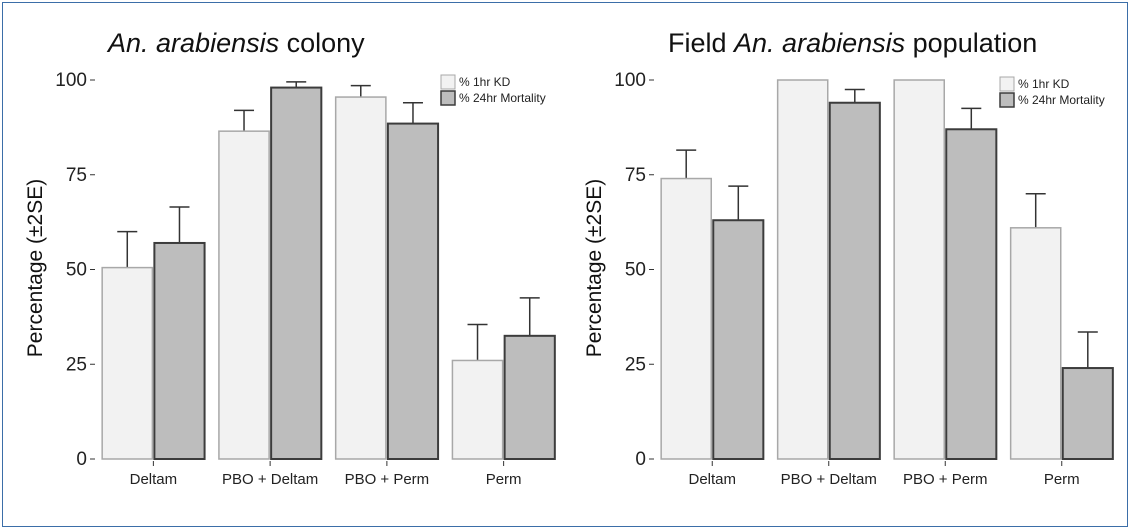  Describe the element at coordinates (594, 268) in the screenshot. I see `panel-2-ylabel: Percentage (±2SE)` at that location.